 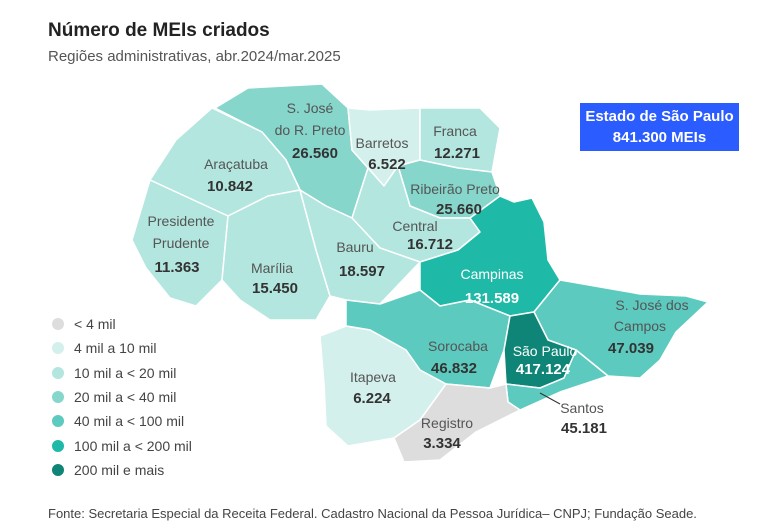 I want to click on label-presidente-name1: Presidente, so click(x=181, y=221).